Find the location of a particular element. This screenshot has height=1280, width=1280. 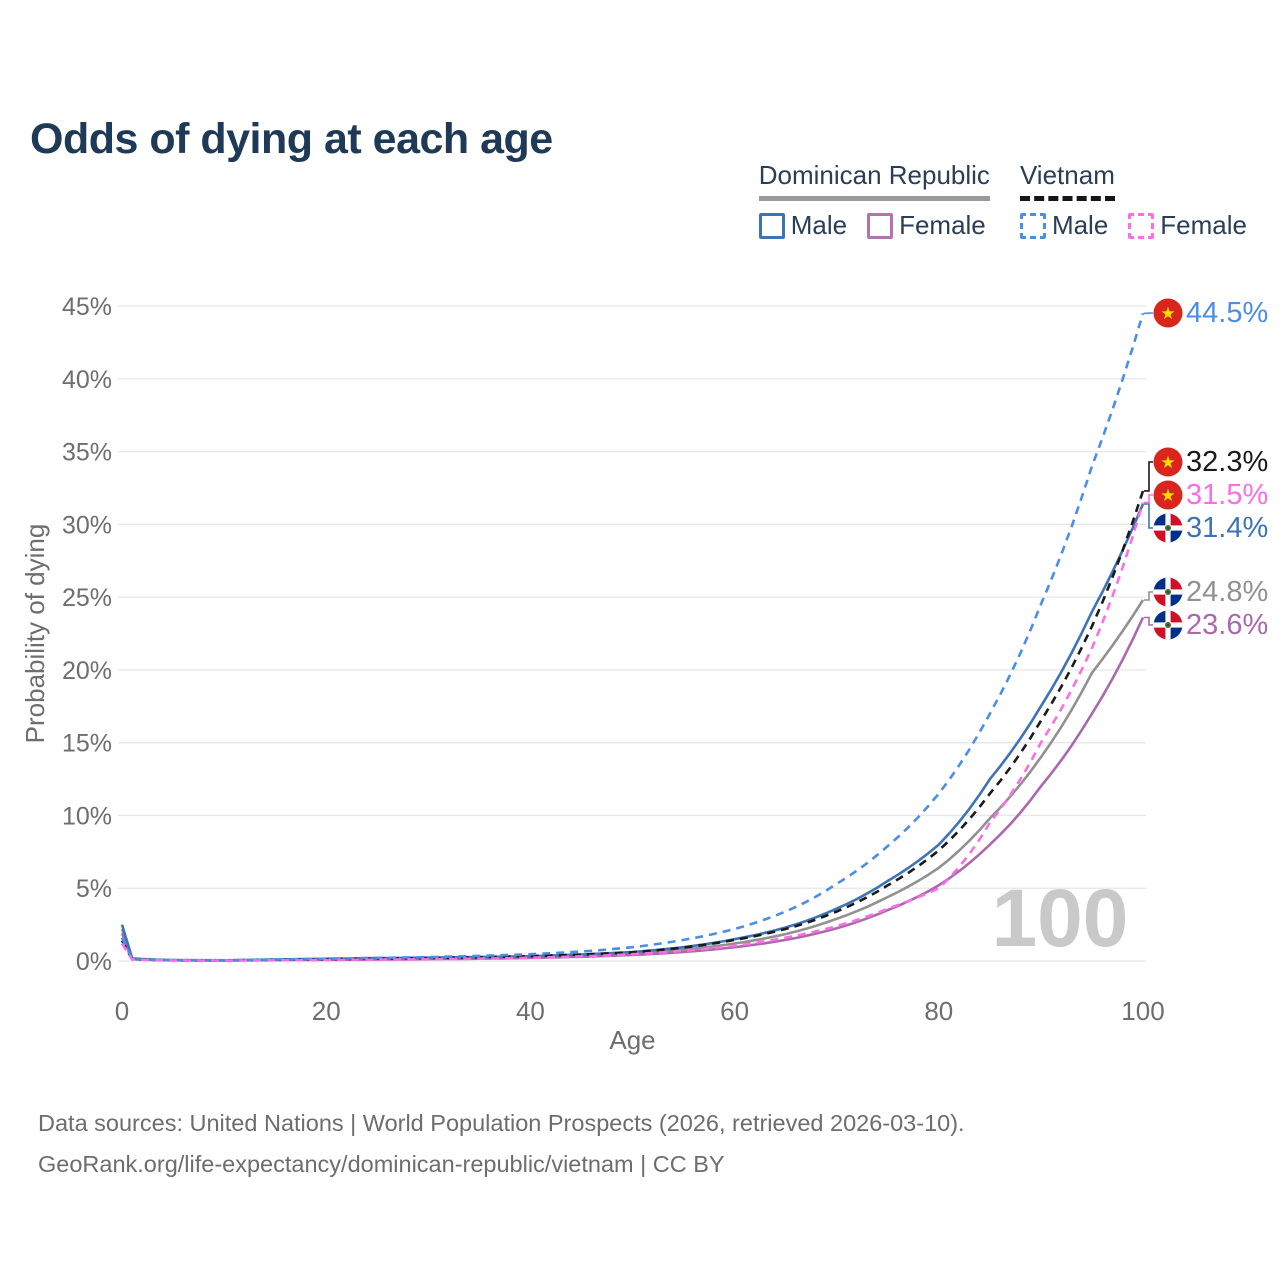

x-tick-label: 40 is located at coordinates (530, 1011).